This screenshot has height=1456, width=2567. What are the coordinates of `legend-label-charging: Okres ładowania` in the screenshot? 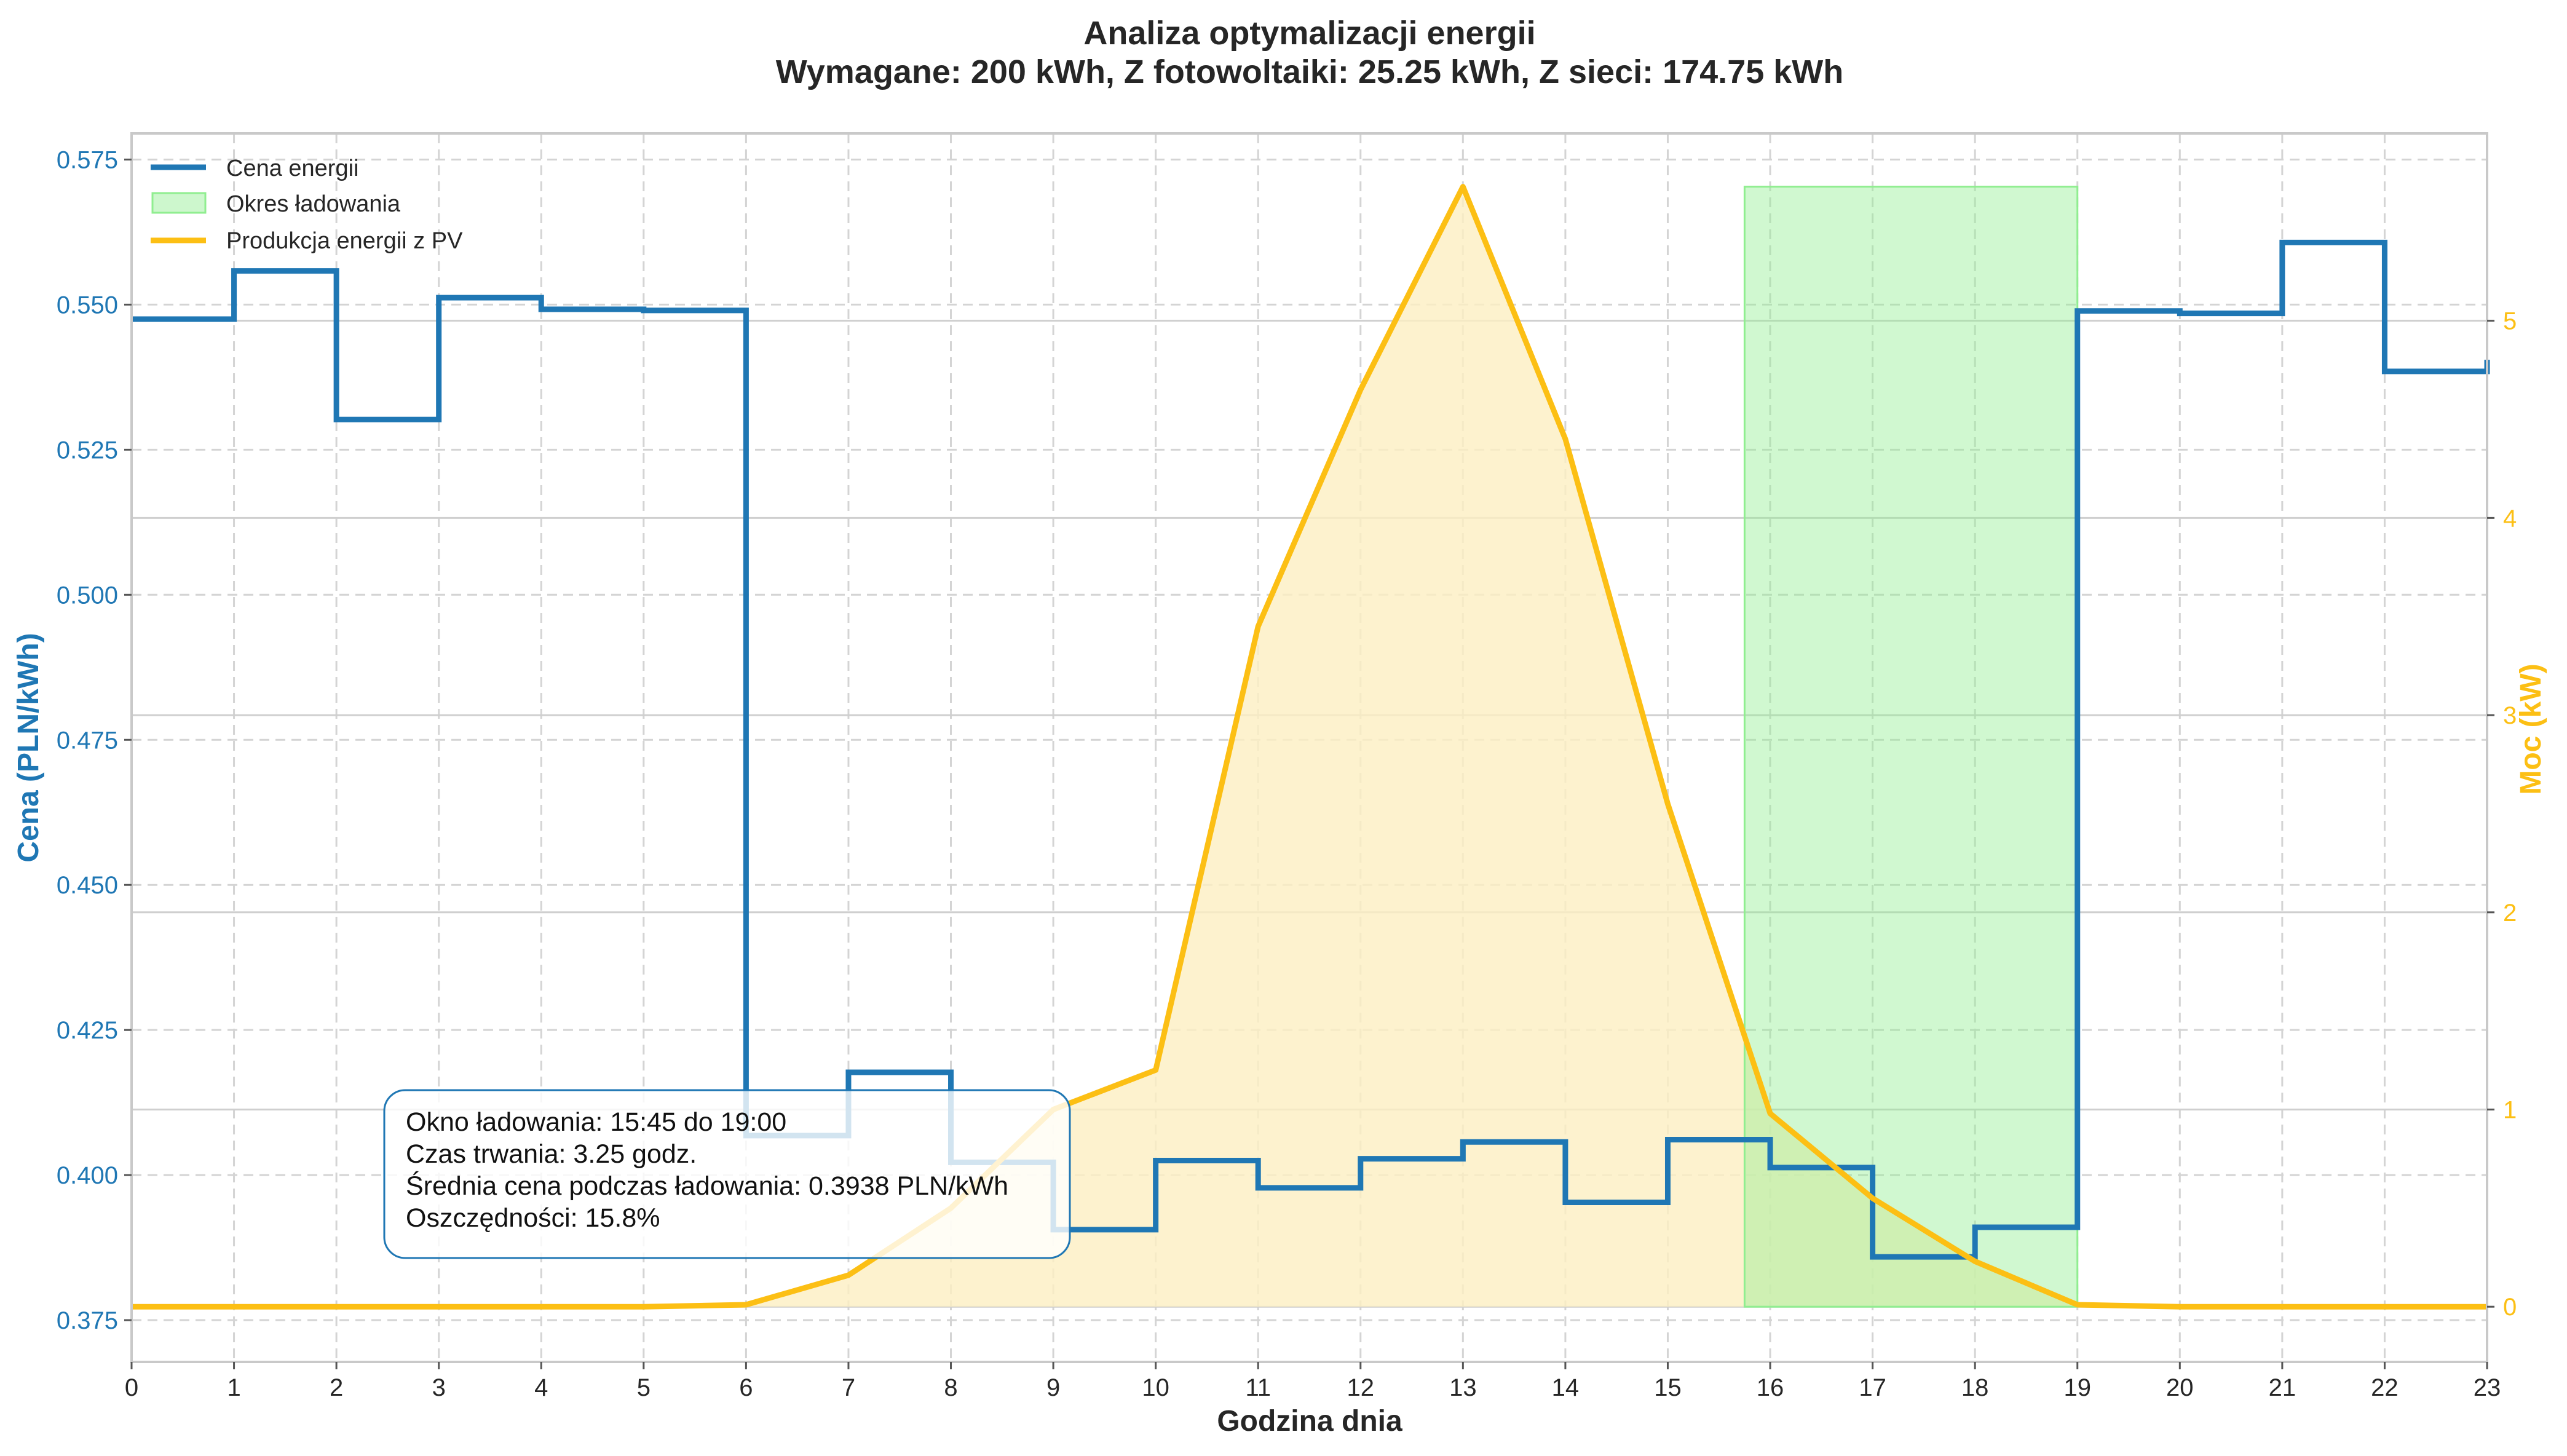 It's located at (313, 204).